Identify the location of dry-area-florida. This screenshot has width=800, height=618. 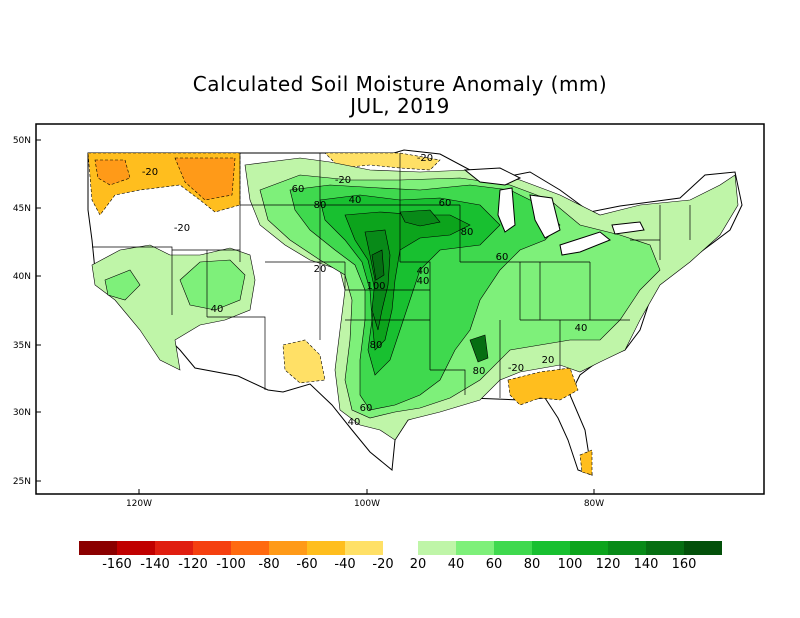
(586, 462).